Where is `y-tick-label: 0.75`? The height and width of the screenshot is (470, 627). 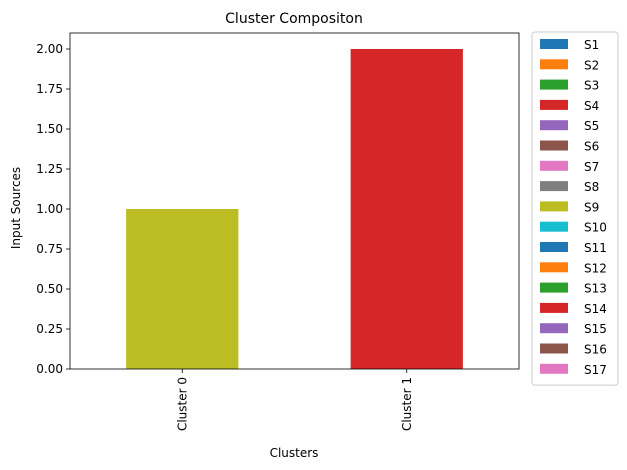
y-tick-label: 0.75 is located at coordinates (49, 249).